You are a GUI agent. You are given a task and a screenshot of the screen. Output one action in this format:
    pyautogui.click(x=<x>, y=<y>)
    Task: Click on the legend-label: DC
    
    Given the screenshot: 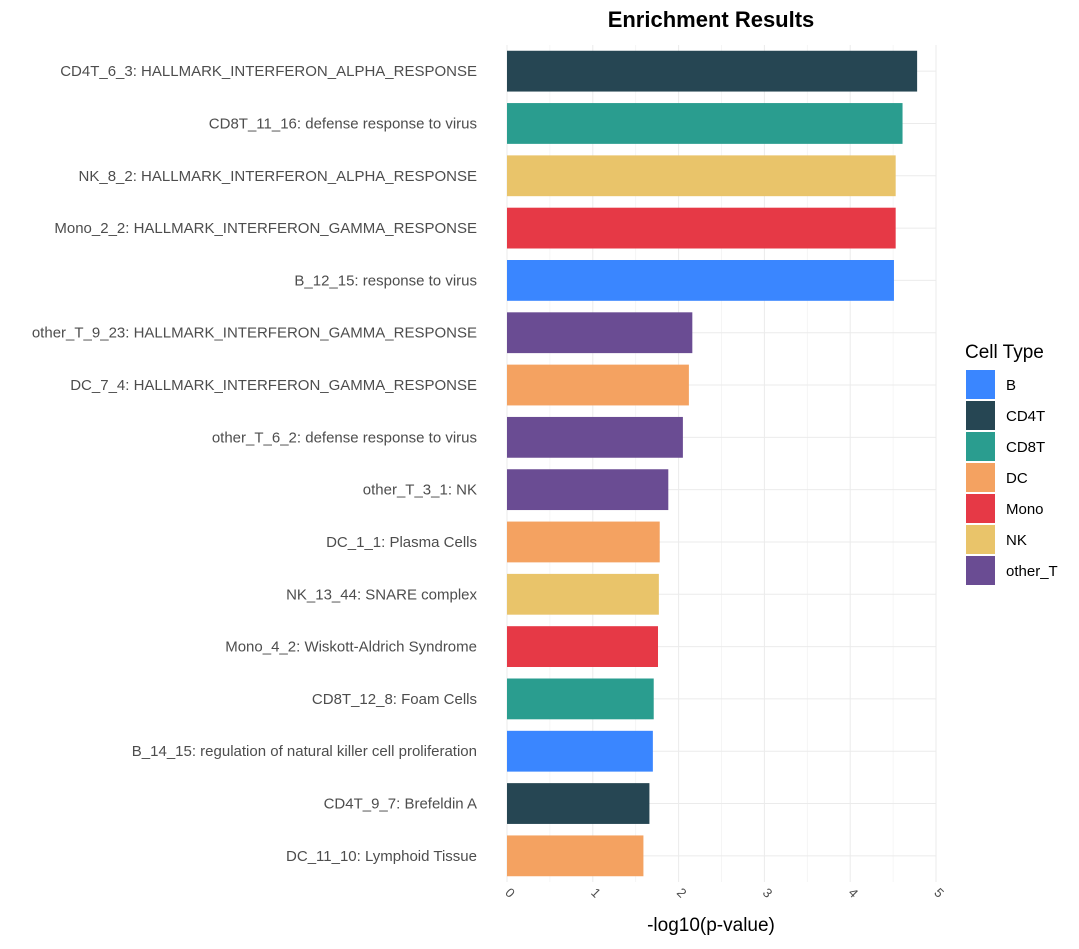 What is the action you would take?
    pyautogui.click(x=1017, y=478)
    